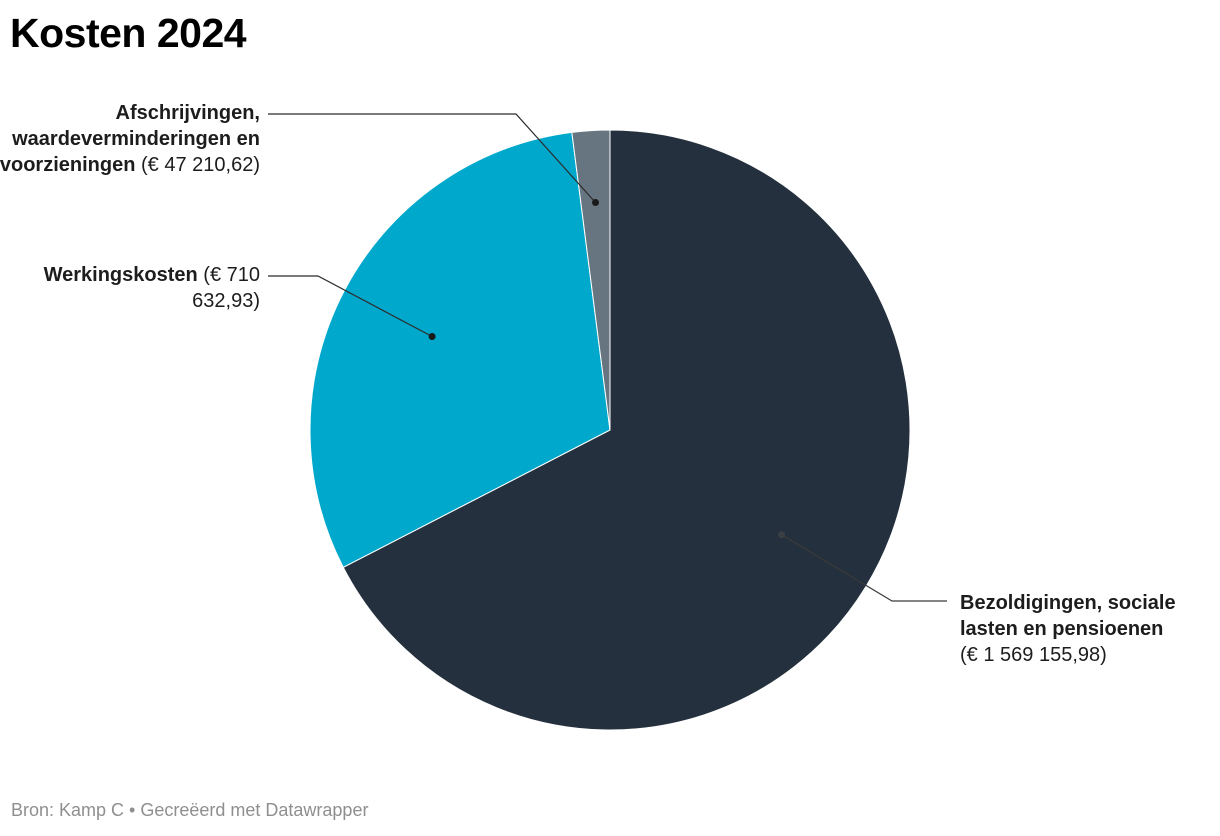  I want to click on slice-label-value: (€ 710 632,93), so click(226, 288).